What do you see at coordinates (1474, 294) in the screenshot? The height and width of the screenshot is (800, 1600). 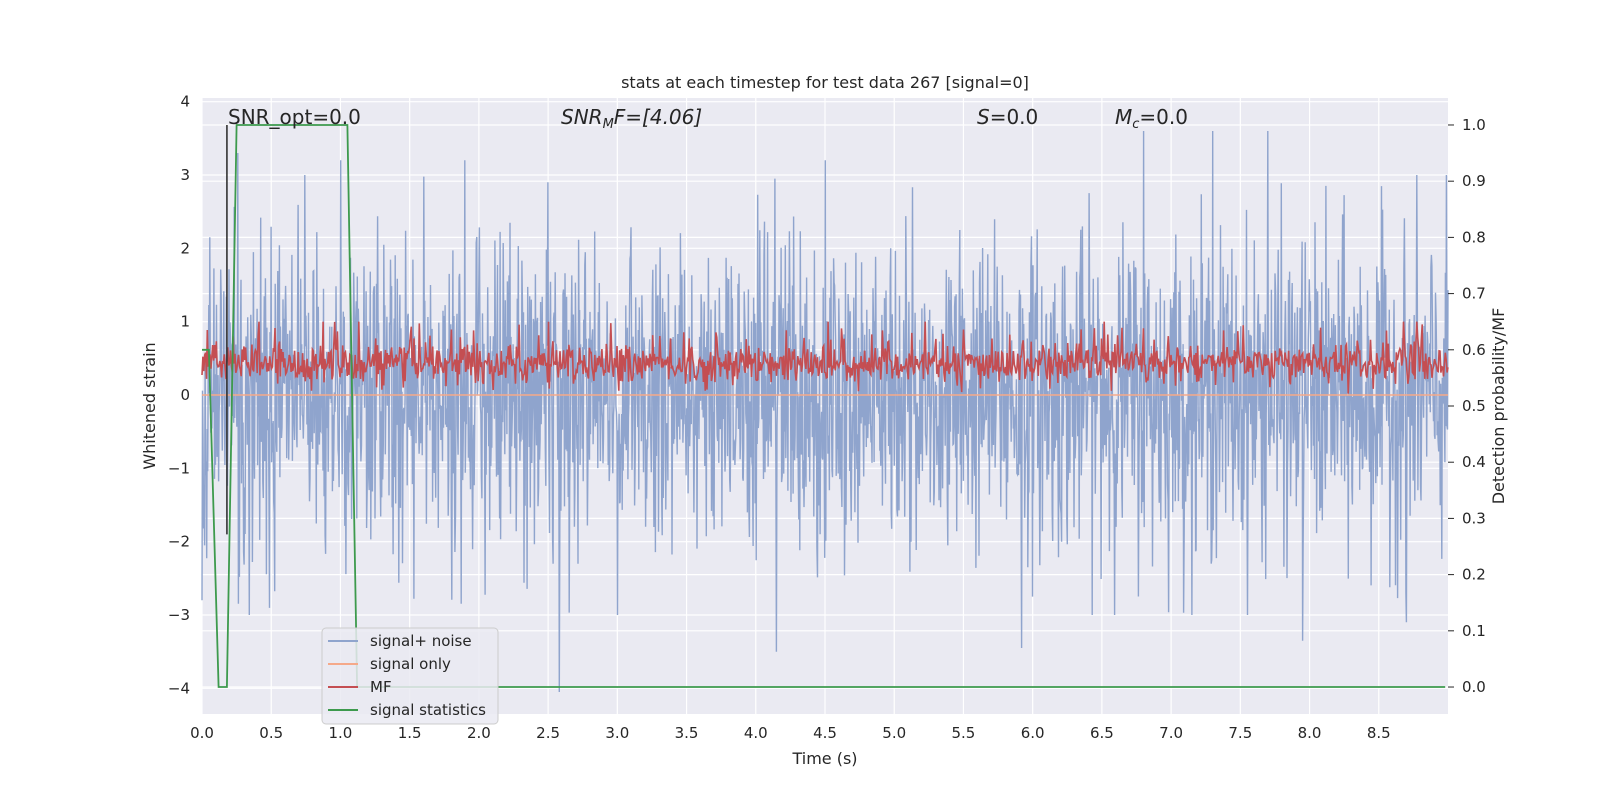 I see `y-tick-label-right: 0.7` at bounding box center [1474, 294].